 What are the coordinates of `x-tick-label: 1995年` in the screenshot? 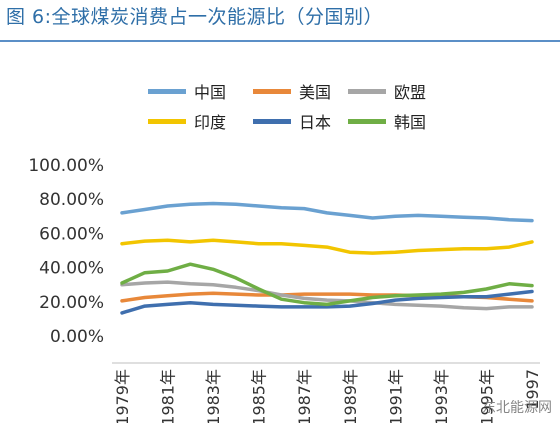 It's located at (486, 396).